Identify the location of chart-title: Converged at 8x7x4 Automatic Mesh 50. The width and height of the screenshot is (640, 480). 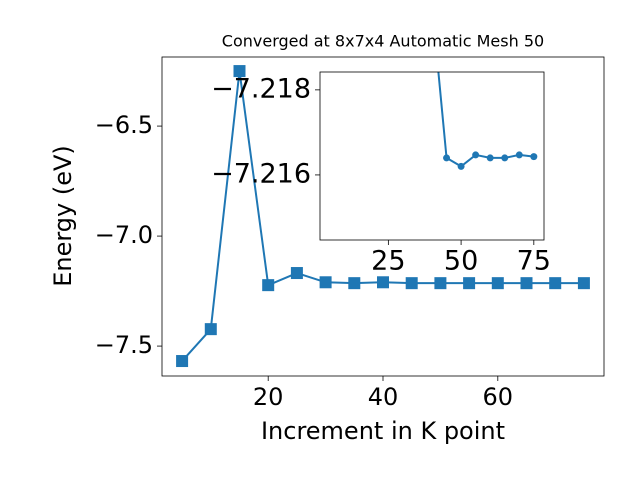
(383, 41).